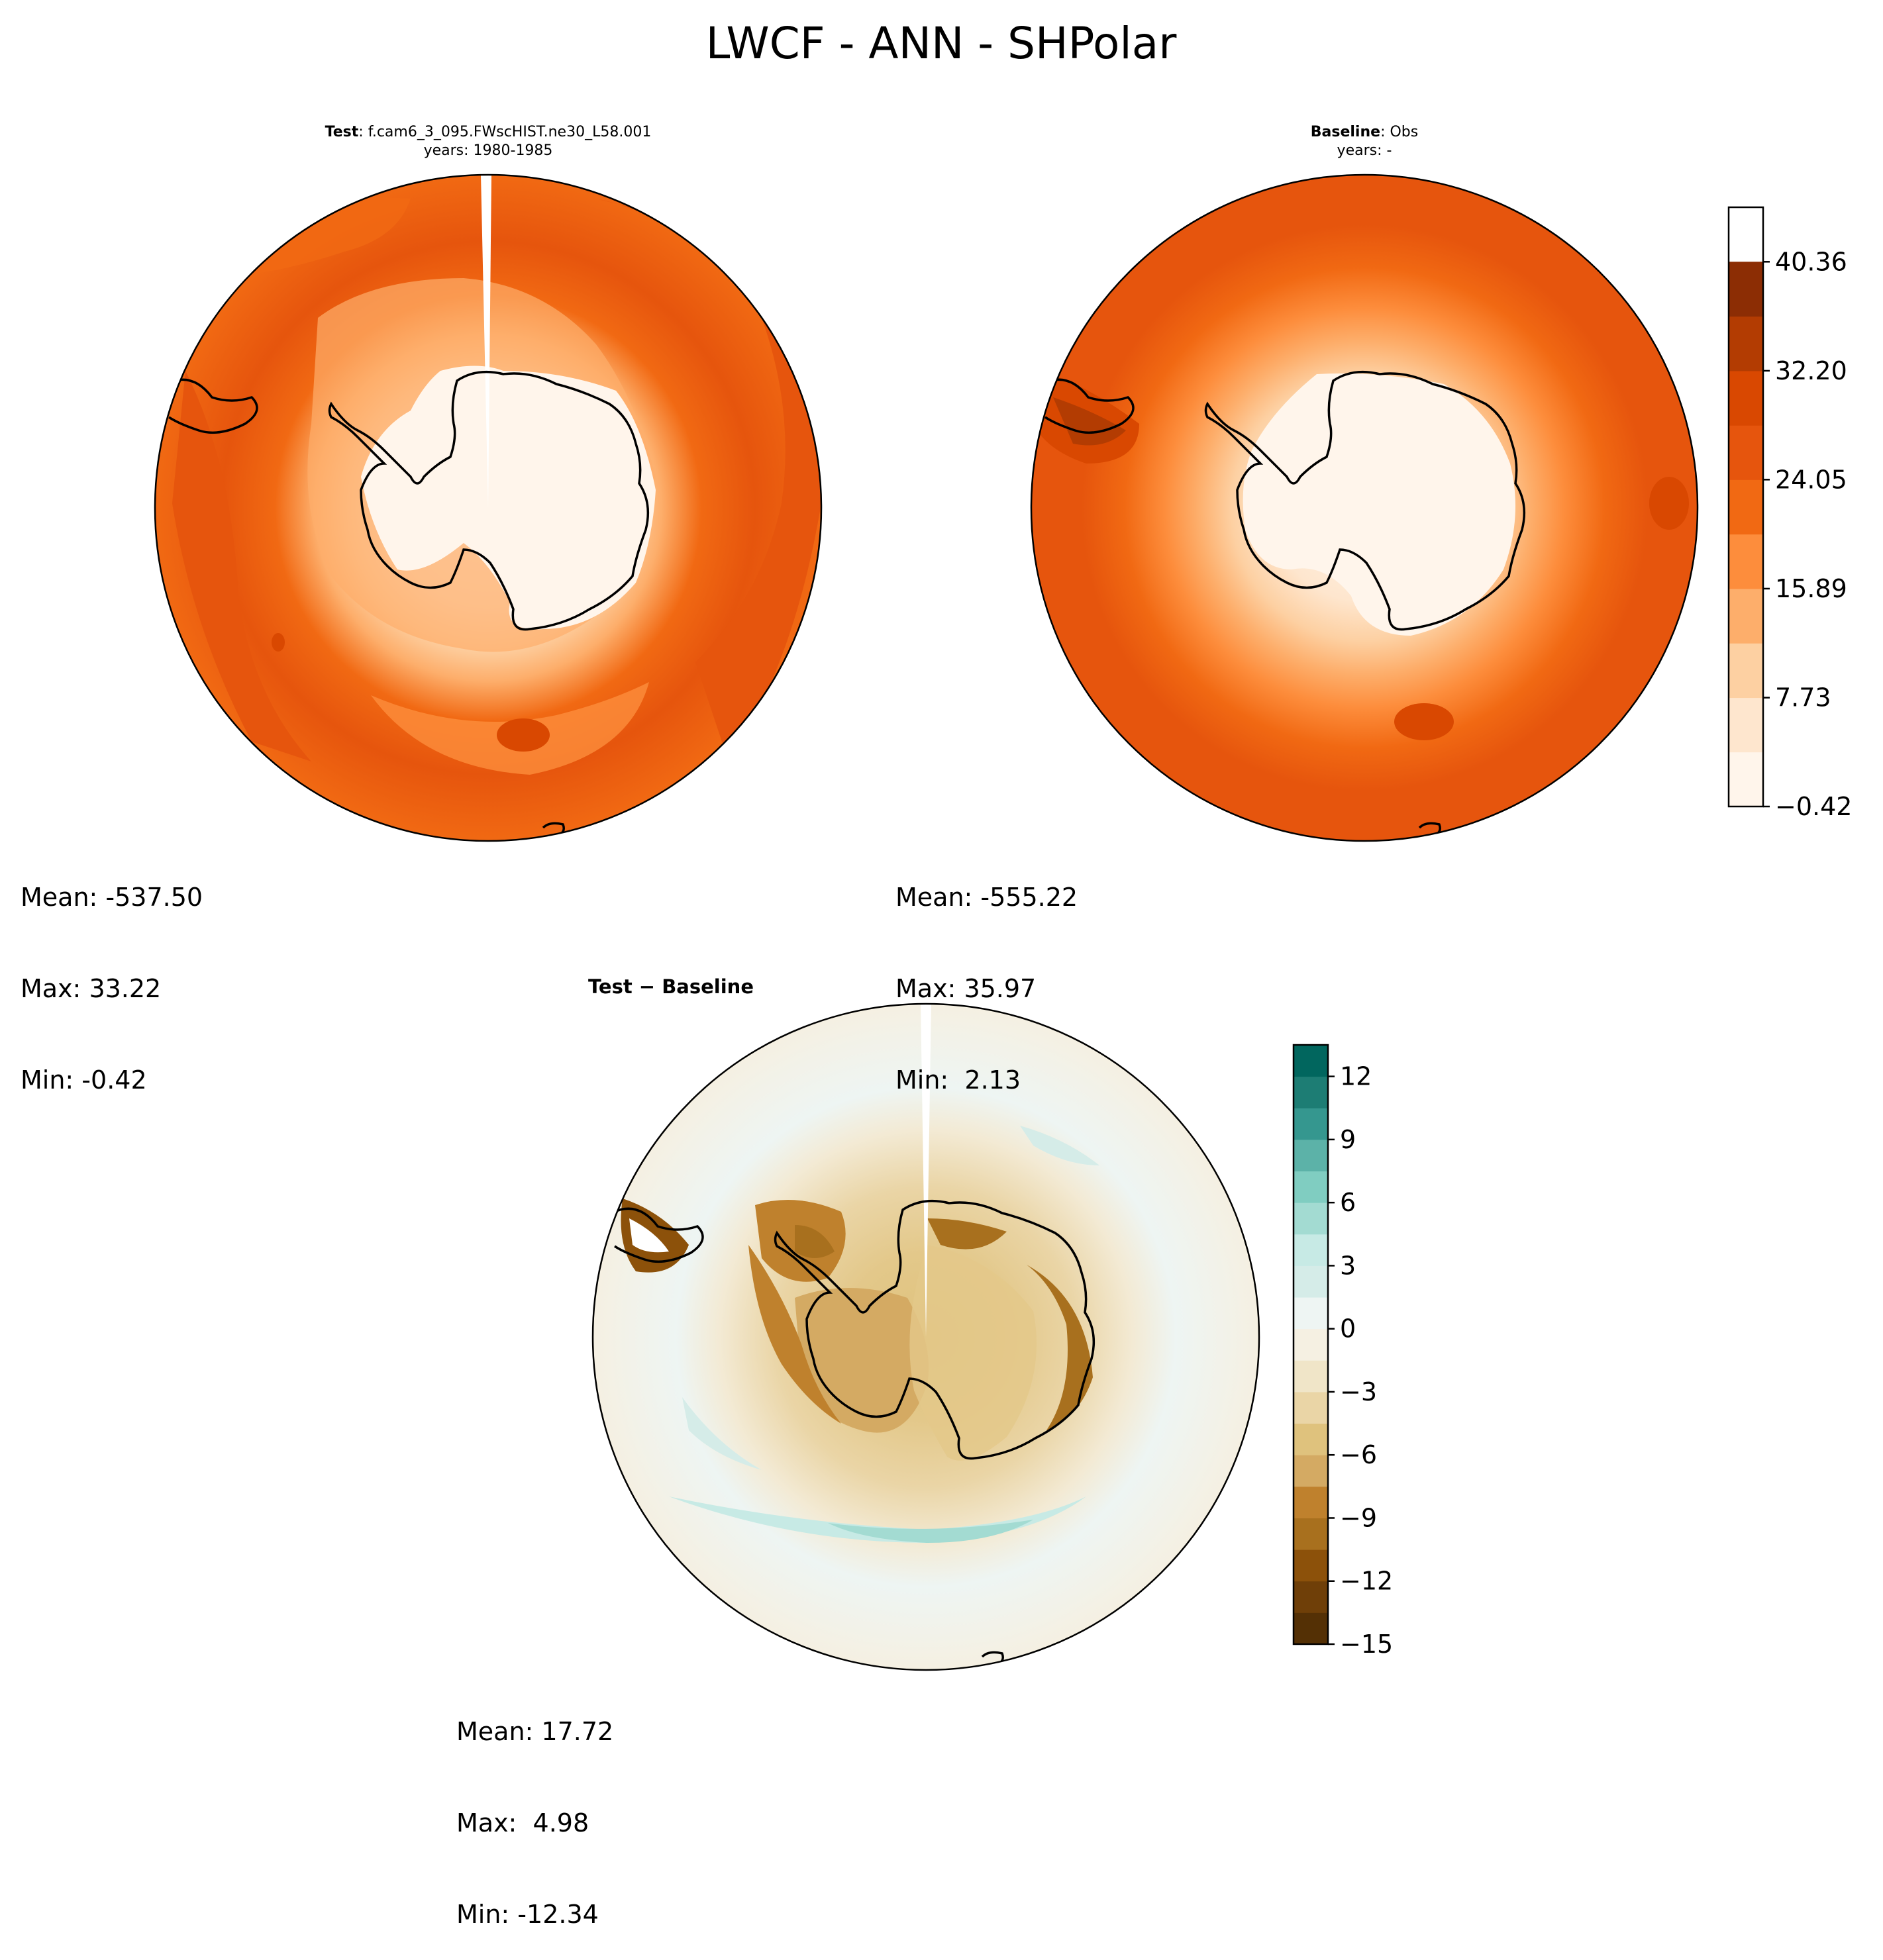 The width and height of the screenshot is (1883, 1960). What do you see at coordinates (1358, 1391) in the screenshot?
I see `colorbar-tick-label: −3` at bounding box center [1358, 1391].